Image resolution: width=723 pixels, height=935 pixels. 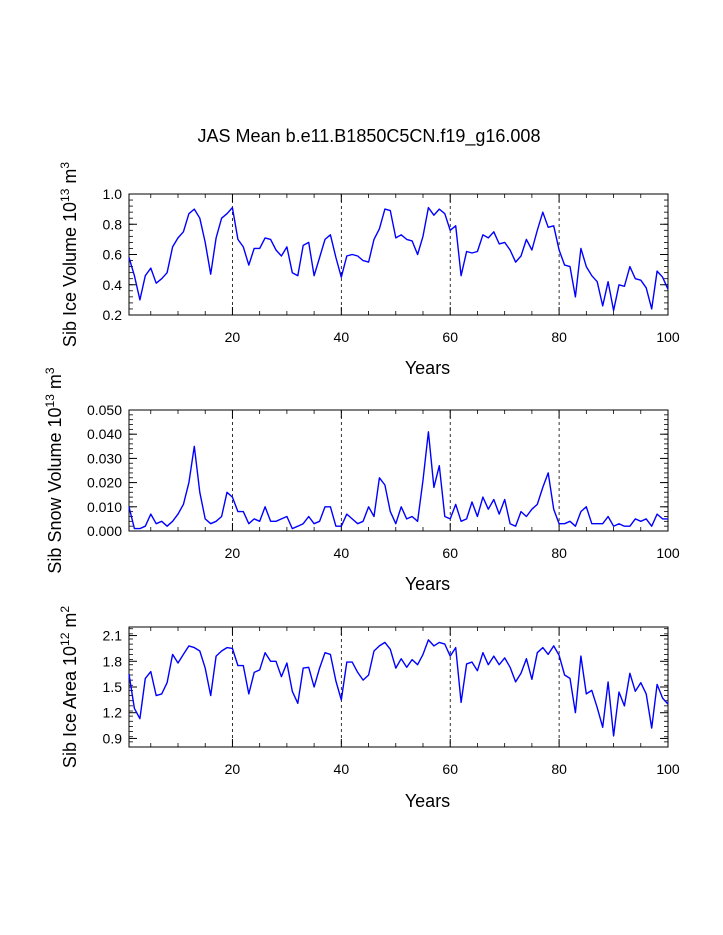 I want to click on y-tick-label: 1.0, so click(x=113, y=194).